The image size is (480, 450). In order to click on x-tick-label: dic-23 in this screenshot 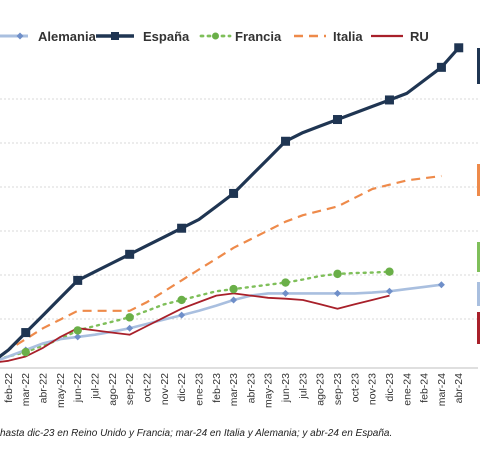, I will do `click(390, 387)`.